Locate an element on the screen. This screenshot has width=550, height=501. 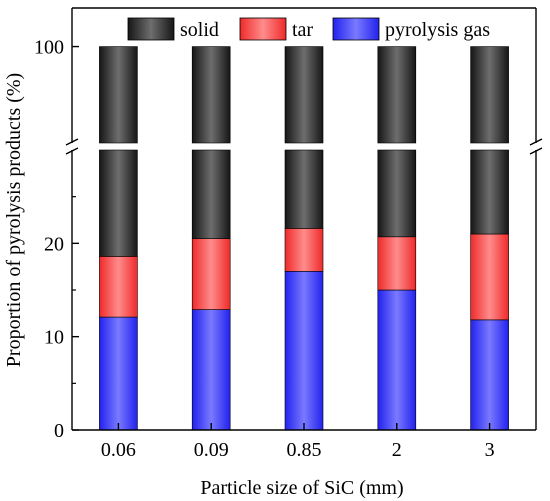
bar-solid-0.85-upper is located at coordinates (304, 95).